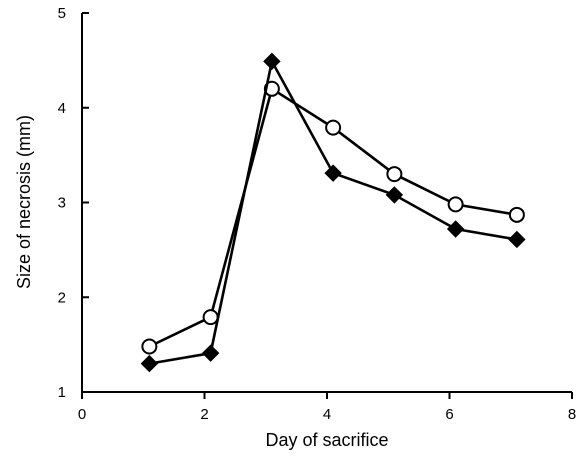 The height and width of the screenshot is (457, 585). I want to click on y-ticks: 1 2 3 4 5, so click(73, 203).